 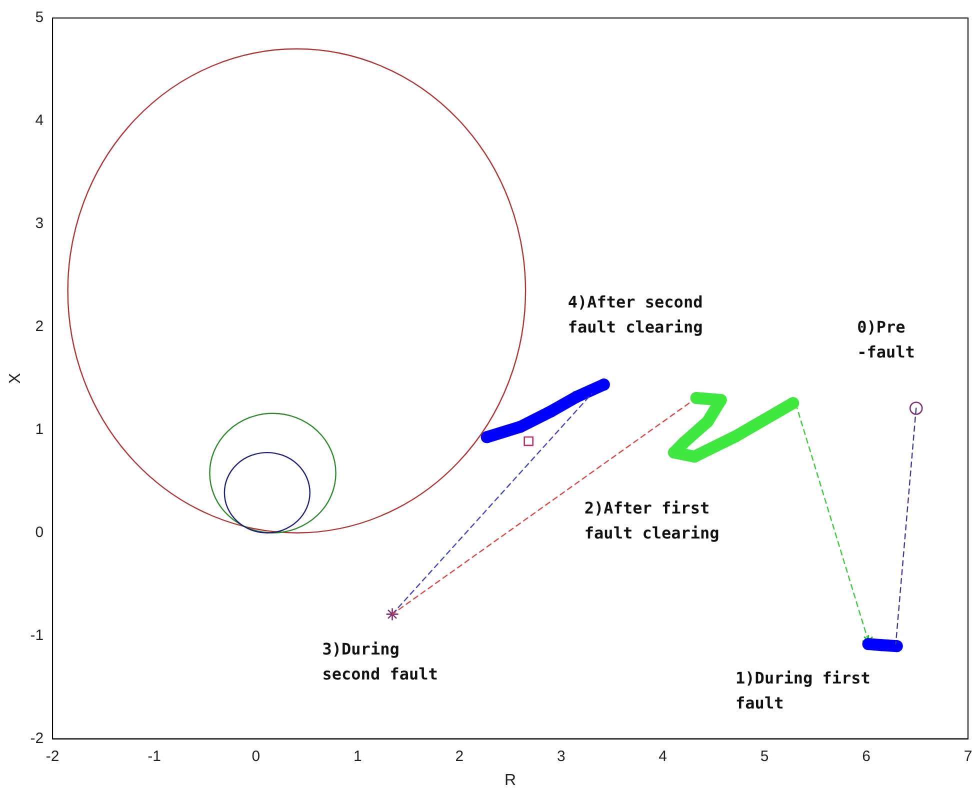 What do you see at coordinates (39, 17) in the screenshot?
I see `y-tick-label: 5` at bounding box center [39, 17].